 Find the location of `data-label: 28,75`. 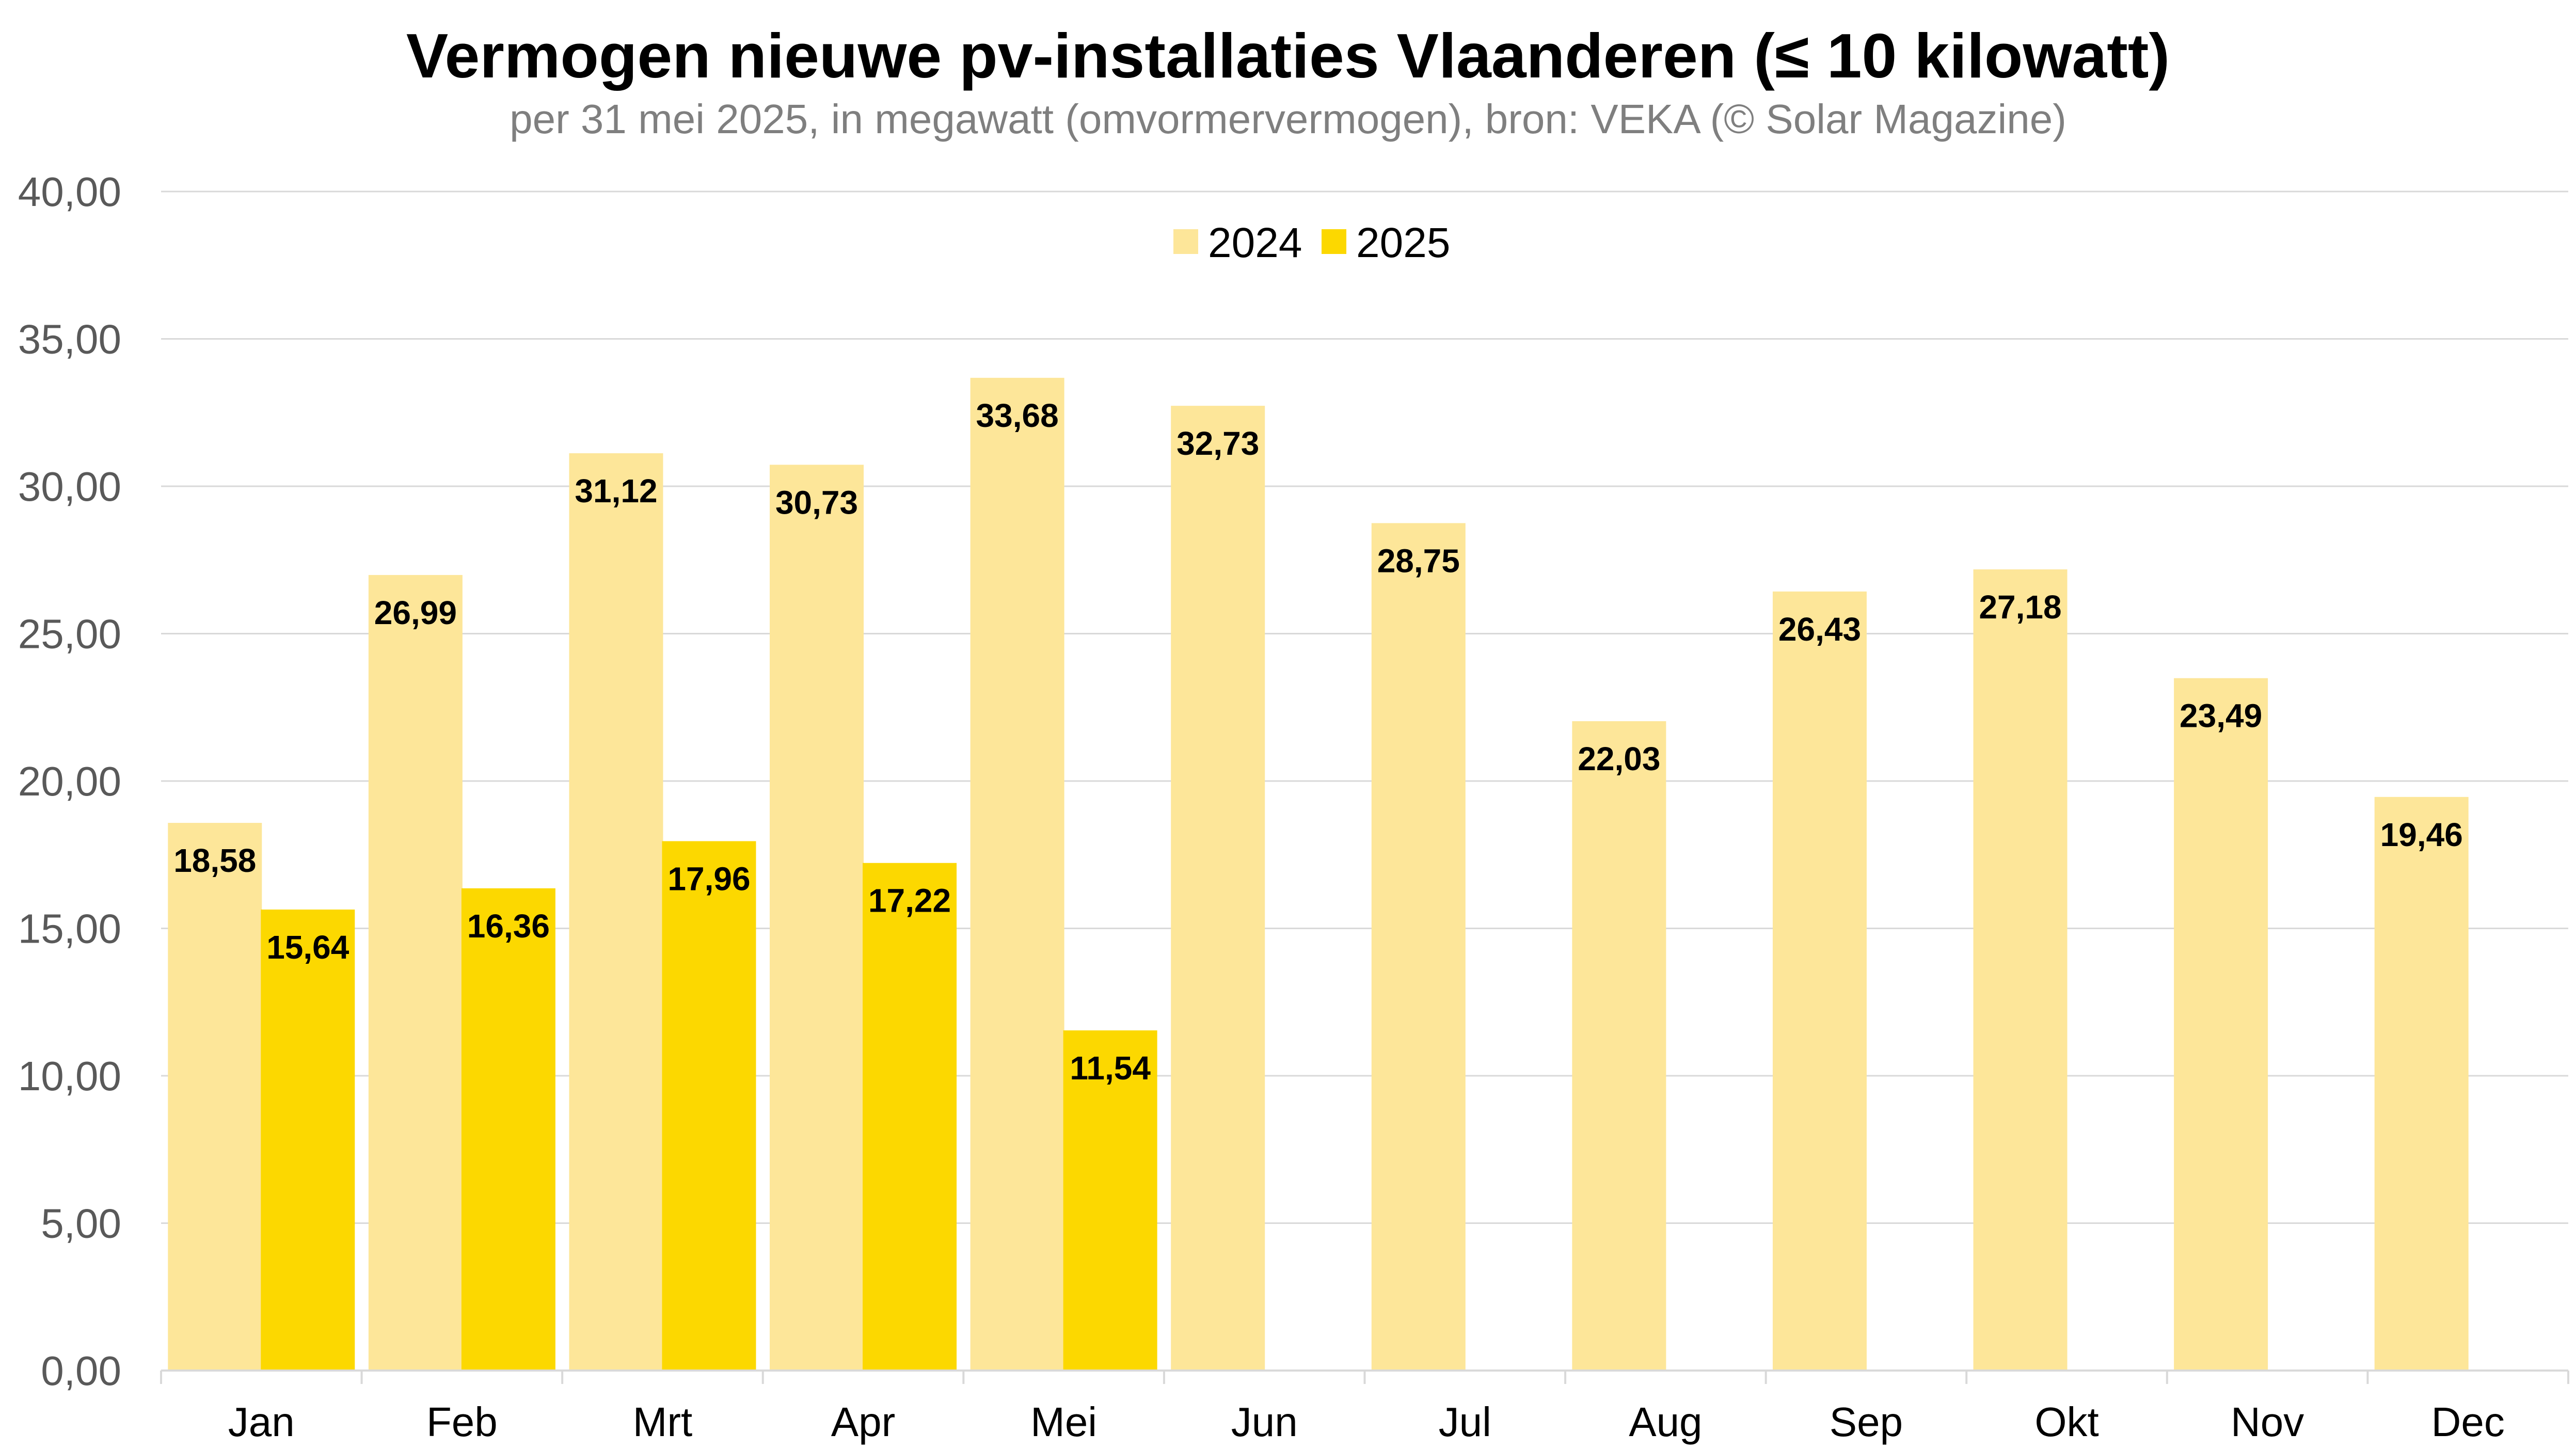

data-label: 28,75 is located at coordinates (1418, 561).